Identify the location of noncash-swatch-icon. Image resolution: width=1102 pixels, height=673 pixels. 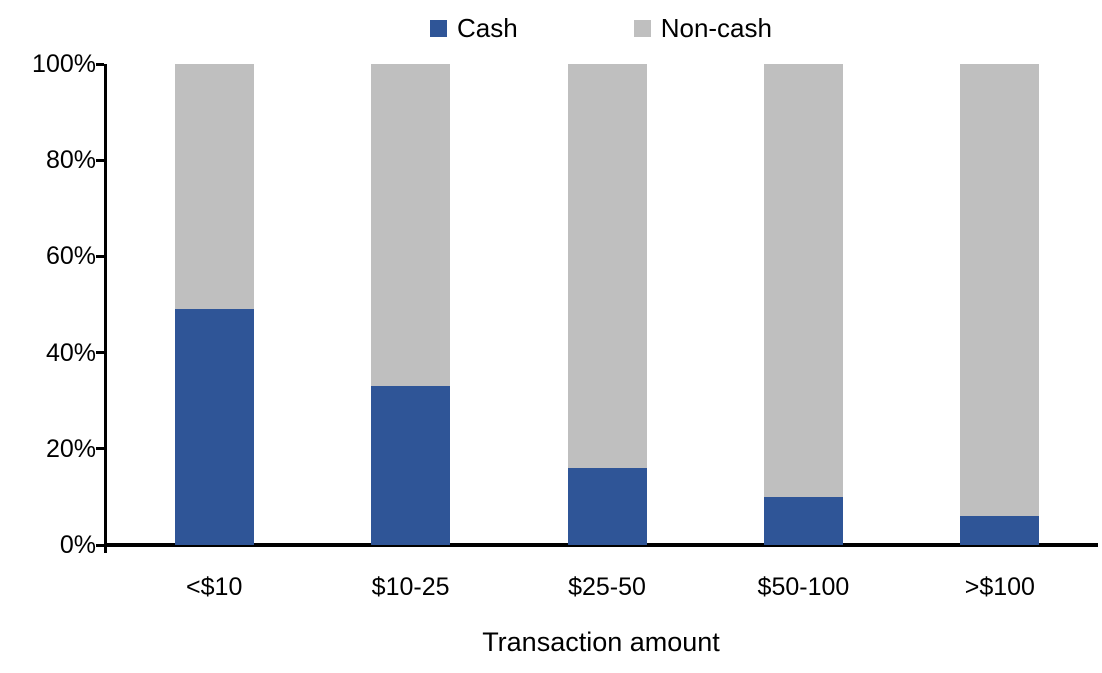
(642, 28).